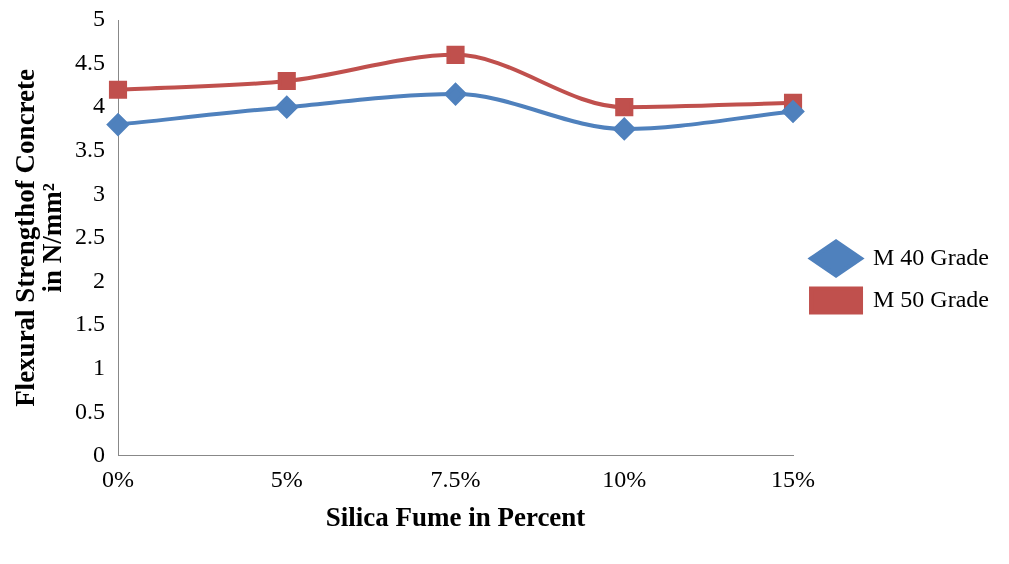 This screenshot has width=1009, height=564. I want to click on x-tick-label: 15%, so click(793, 479).